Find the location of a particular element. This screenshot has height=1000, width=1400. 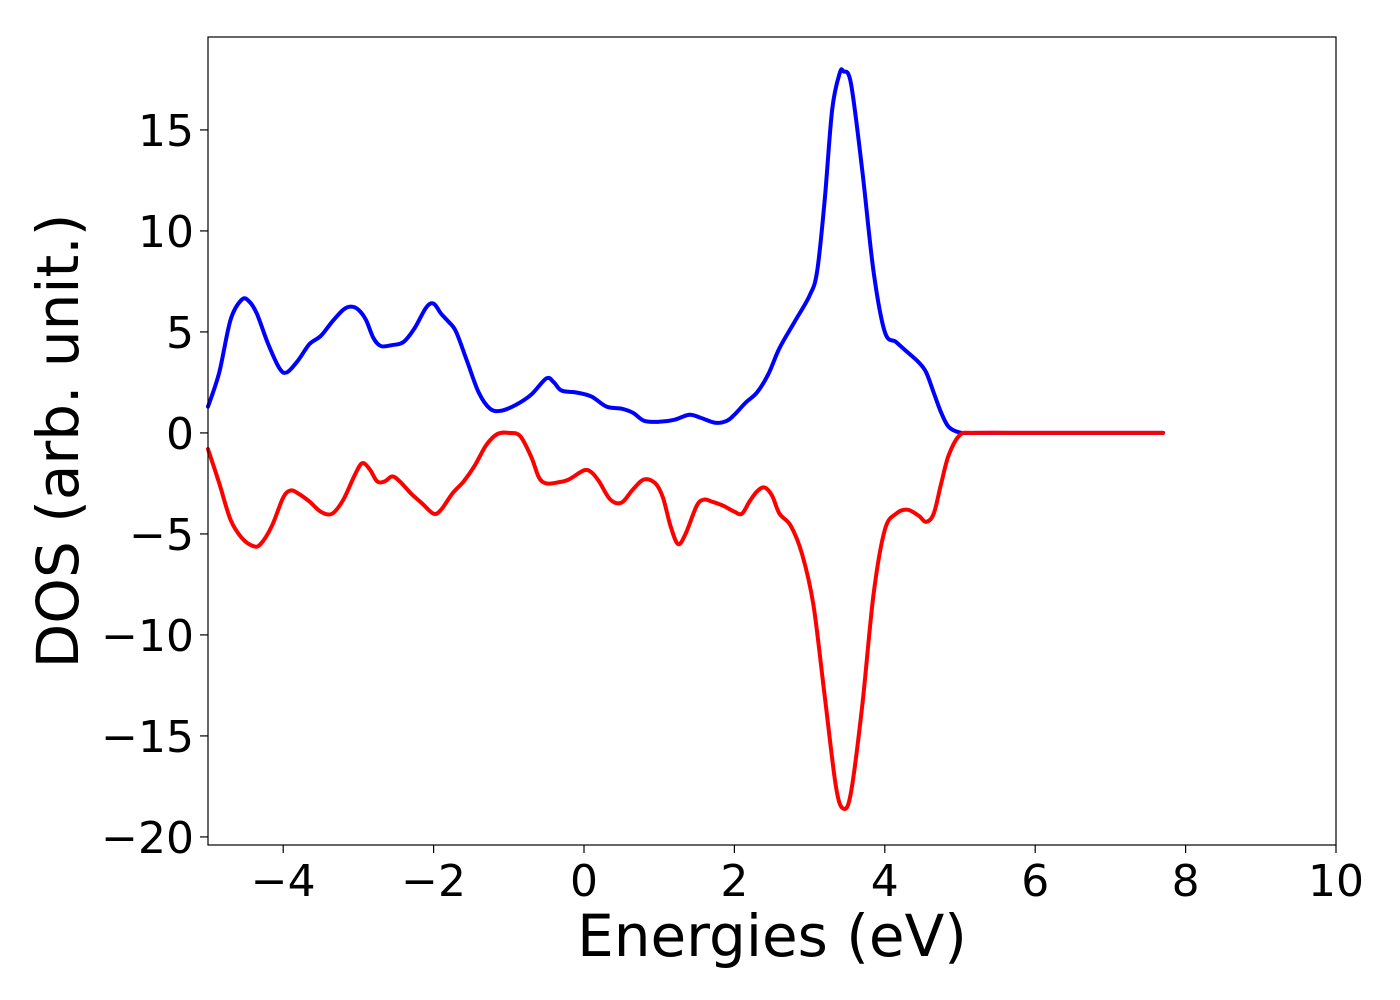

y-tick-label: −10 is located at coordinates (147, 636).